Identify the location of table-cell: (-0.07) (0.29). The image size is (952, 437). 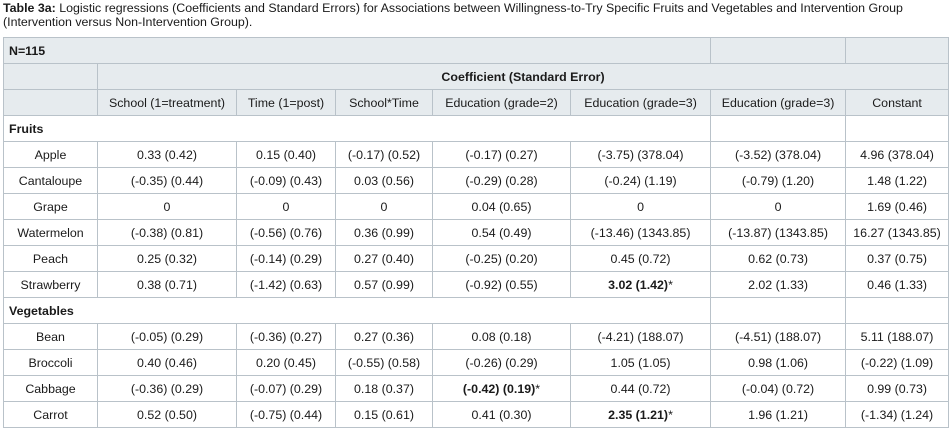
(286, 388).